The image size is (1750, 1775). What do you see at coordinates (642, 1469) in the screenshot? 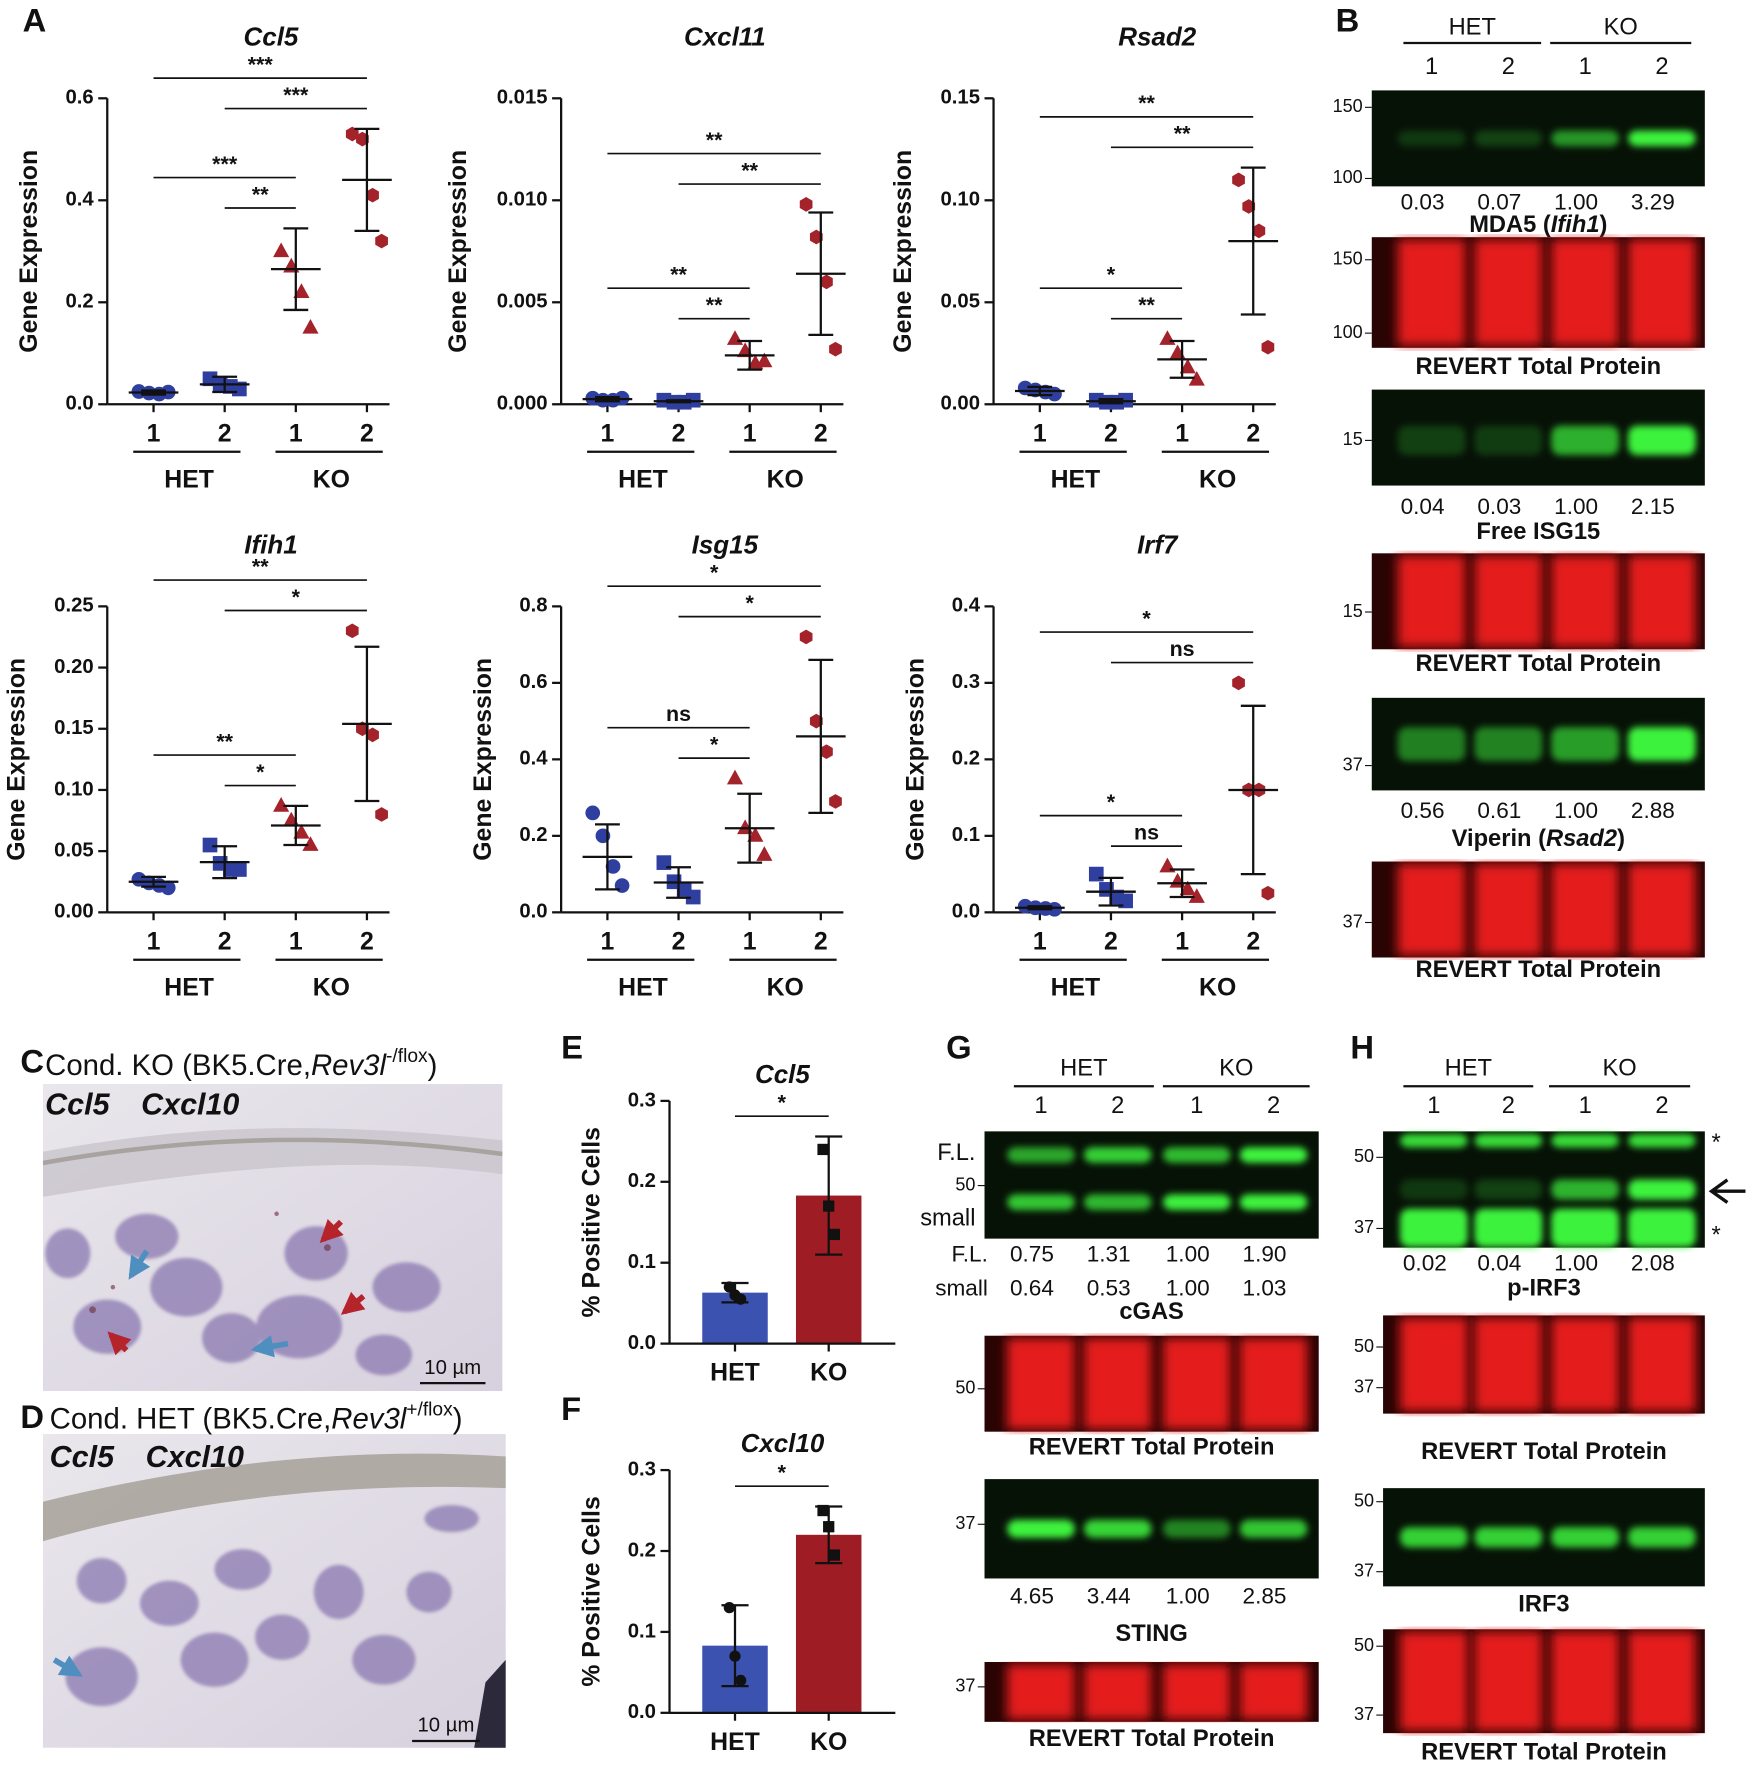
I see `y-tick-label: 0.3` at bounding box center [642, 1469].